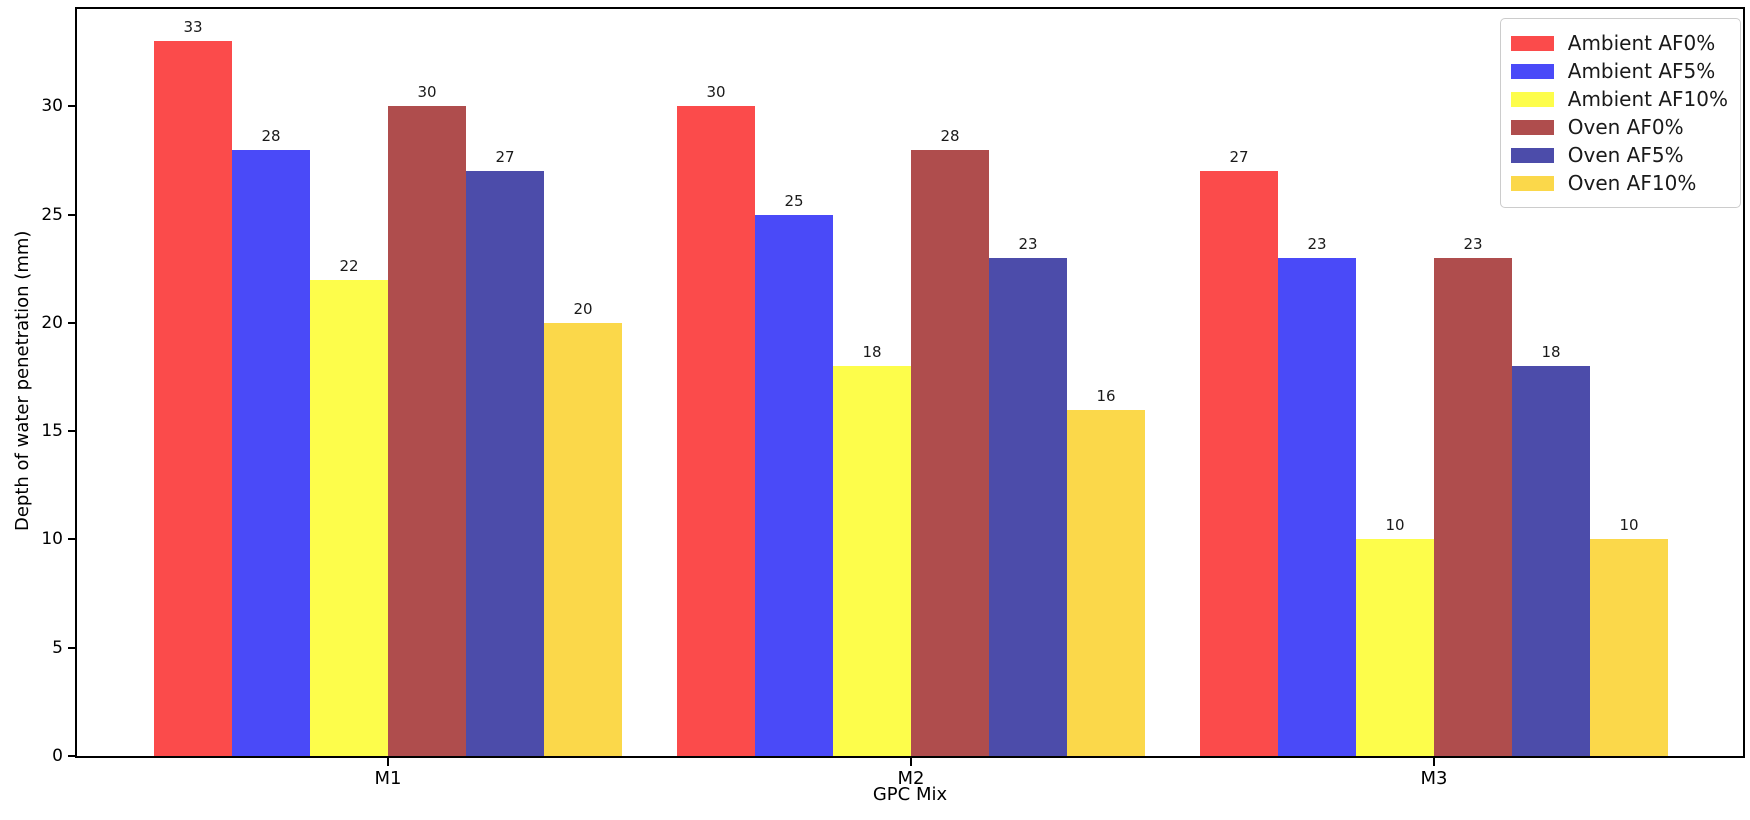 This screenshot has width=1750, height=820. Describe the element at coordinates (911, 778) in the screenshot. I see `x-tick-label: M2` at that location.